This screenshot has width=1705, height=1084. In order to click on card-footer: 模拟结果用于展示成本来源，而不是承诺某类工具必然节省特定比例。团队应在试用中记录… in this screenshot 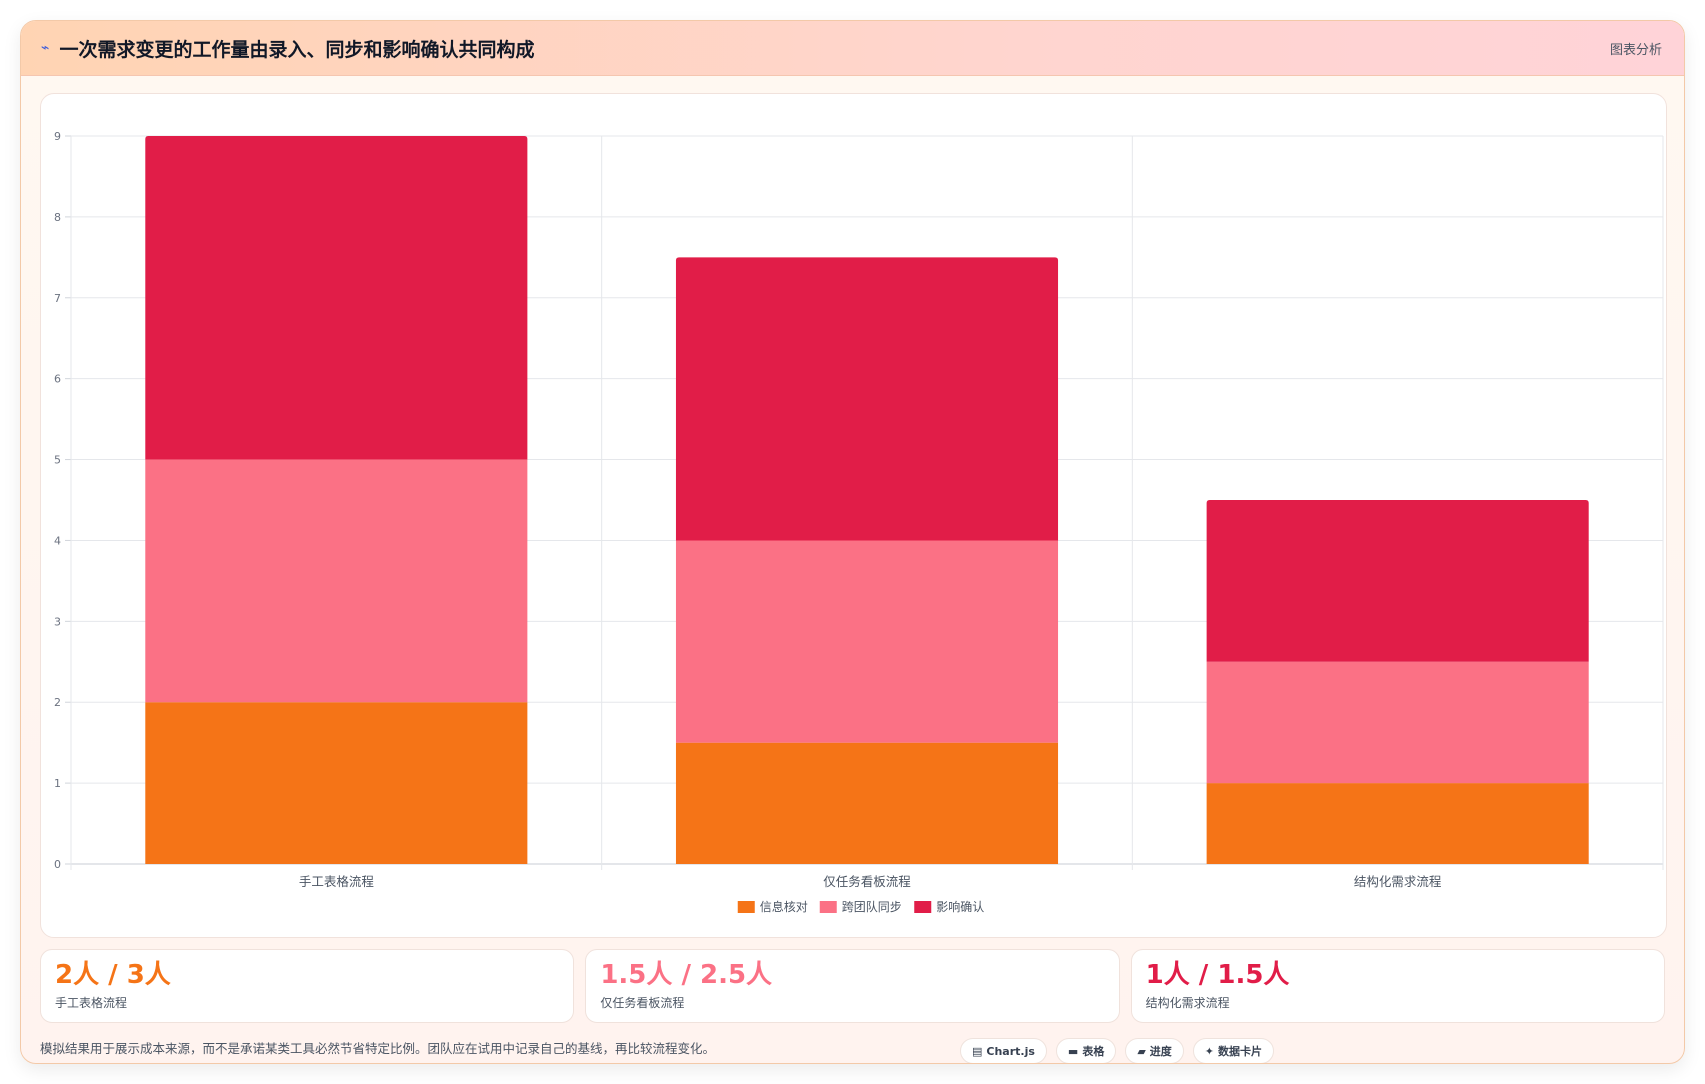, I will do `click(852, 1050)`.